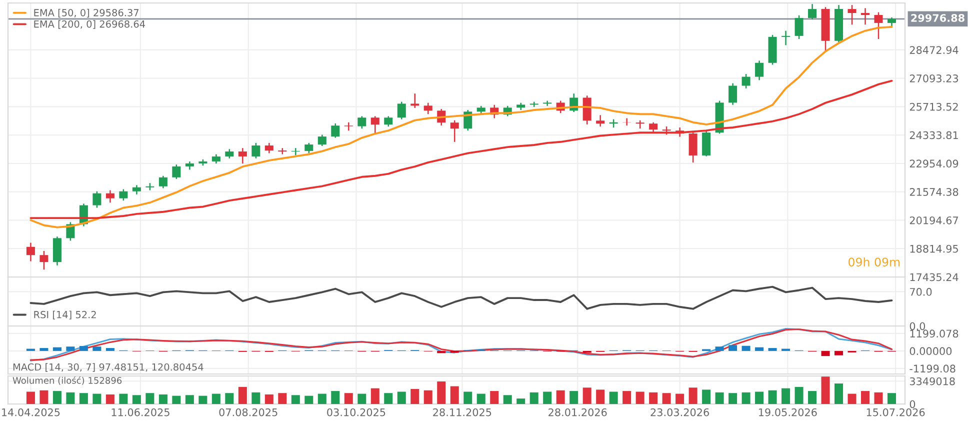 This screenshot has width=976, height=426. I want to click on y-tick-label: 20194.67, so click(934, 220).